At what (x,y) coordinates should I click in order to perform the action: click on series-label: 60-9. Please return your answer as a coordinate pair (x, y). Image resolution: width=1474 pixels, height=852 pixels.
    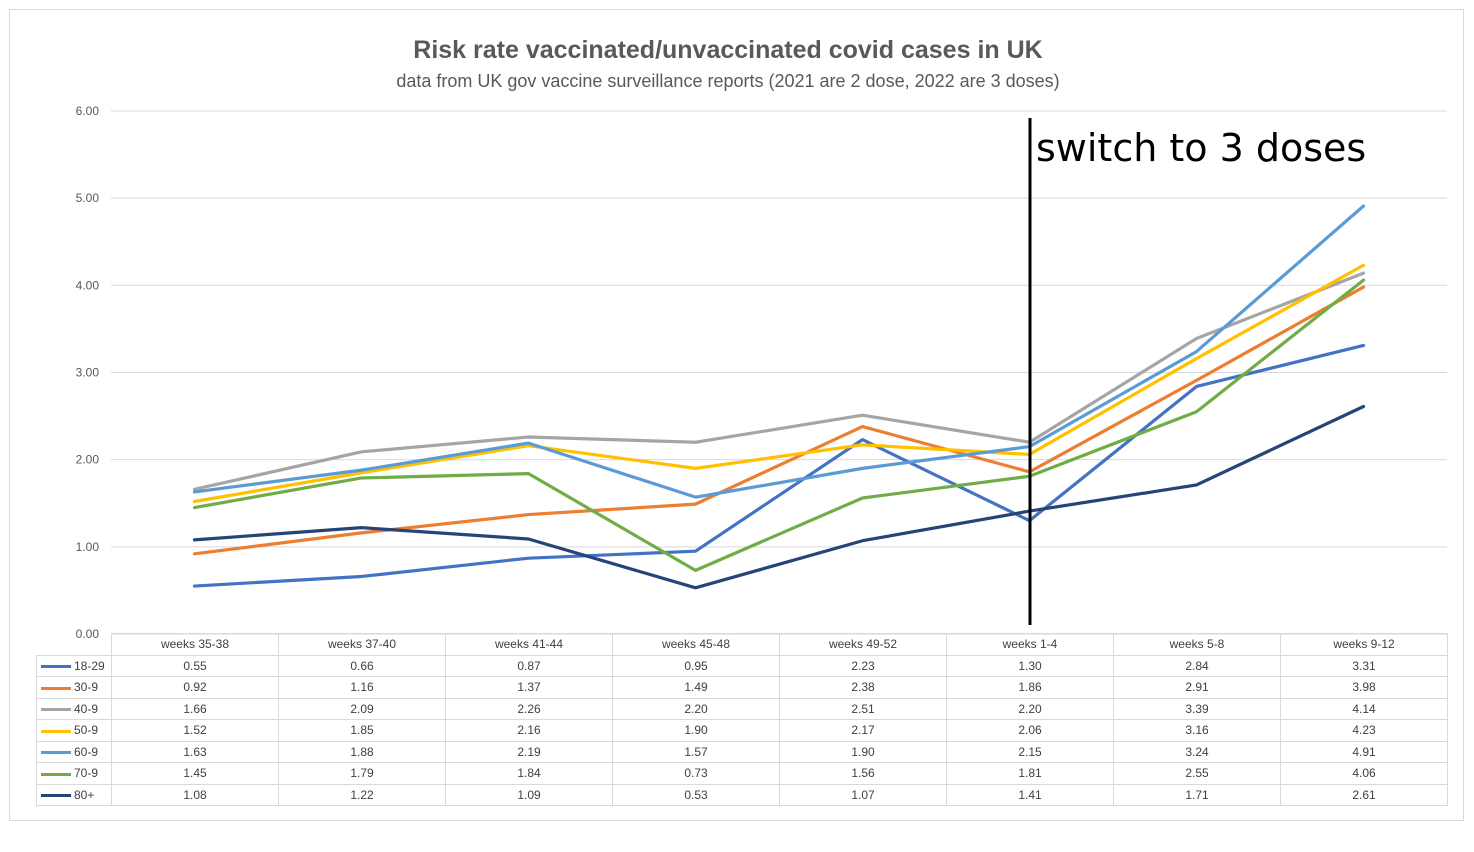
    Looking at the image, I should click on (74, 751).